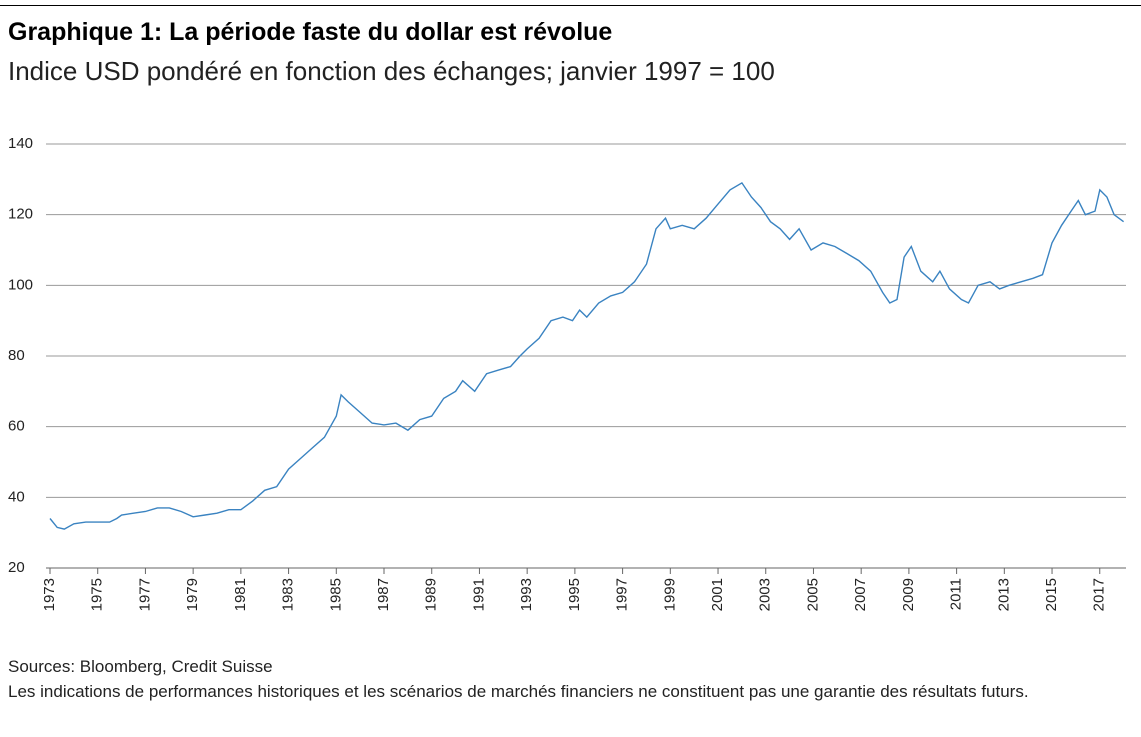 Image resolution: width=1141 pixels, height=737 pixels. I want to click on y-tick-label: 80, so click(16, 355).